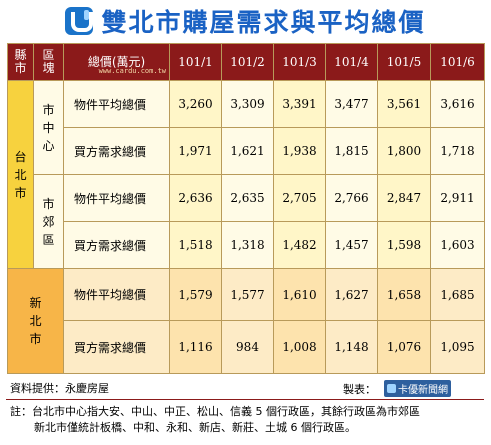 Image resolution: width=491 pixels, height=445 pixels. I want to click on brand-logo: 卡優新聞網, so click(417, 388).